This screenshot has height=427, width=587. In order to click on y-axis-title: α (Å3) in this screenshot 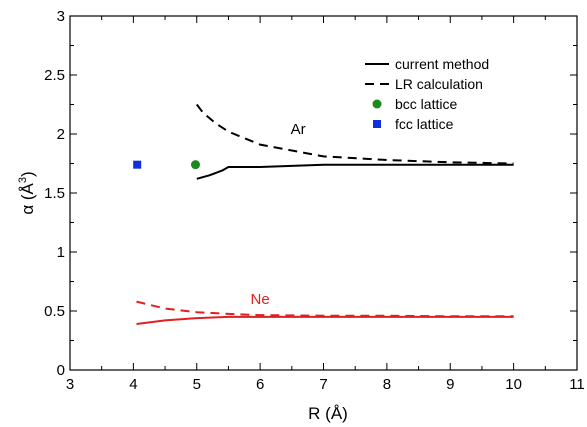, I will do `click(27, 192)`.